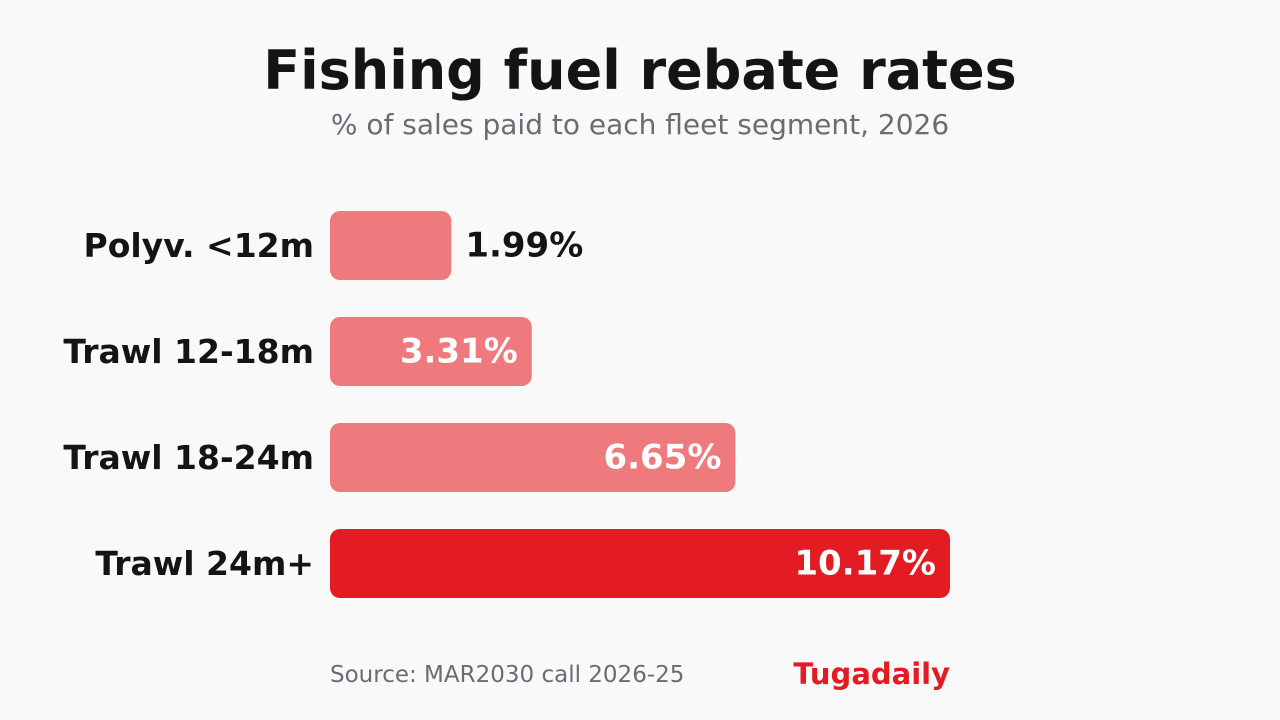  I want to click on chart-title: Fishing fuel rebate rates, so click(640, 70).